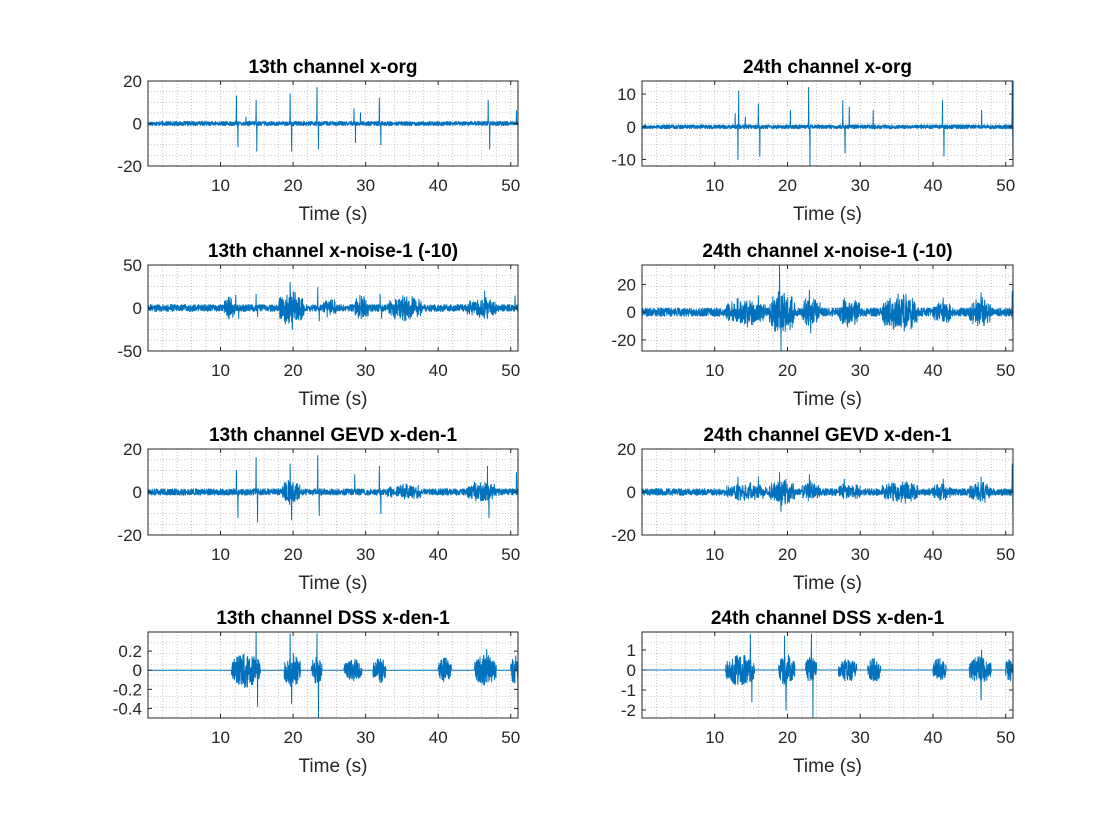 The width and height of the screenshot is (1120, 840). I want to click on y-tick-label: 10, so click(626, 94).